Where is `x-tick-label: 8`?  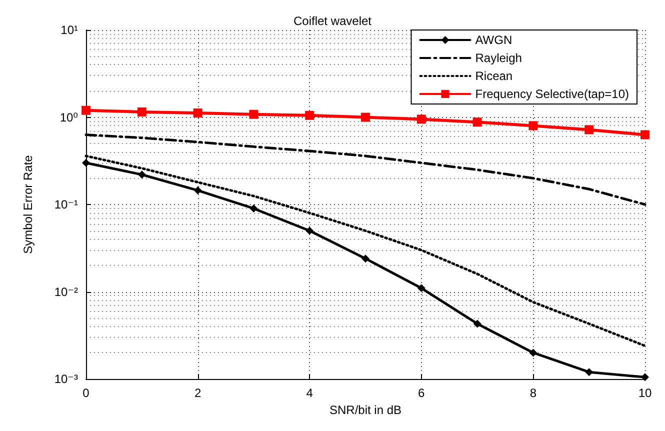 x-tick-label: 8 is located at coordinates (533, 393).